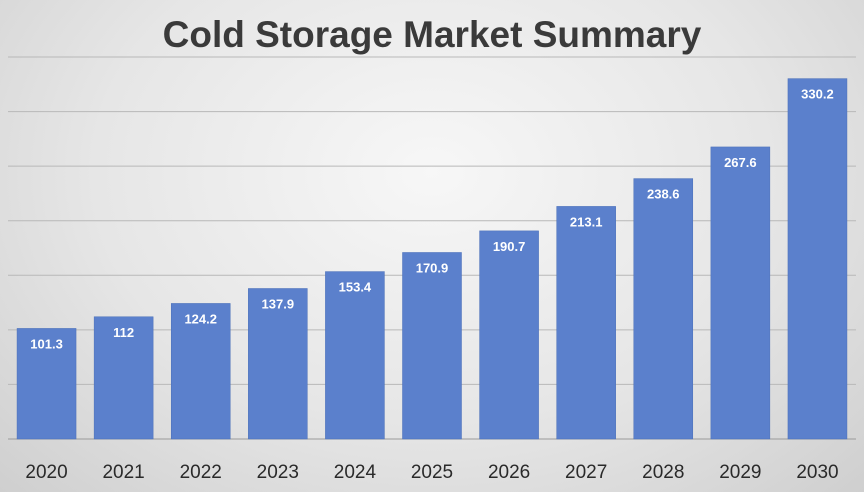  What do you see at coordinates (123, 472) in the screenshot?
I see `x-tick-label-2021: 2021` at bounding box center [123, 472].